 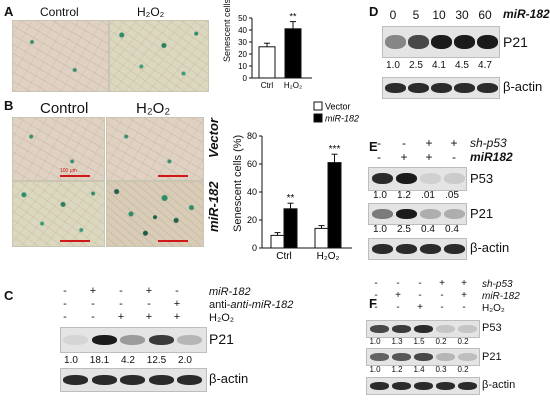 What do you see at coordinates (335, 149) in the screenshot?
I see `panel-b-annotation-1: ***` at bounding box center [335, 149].